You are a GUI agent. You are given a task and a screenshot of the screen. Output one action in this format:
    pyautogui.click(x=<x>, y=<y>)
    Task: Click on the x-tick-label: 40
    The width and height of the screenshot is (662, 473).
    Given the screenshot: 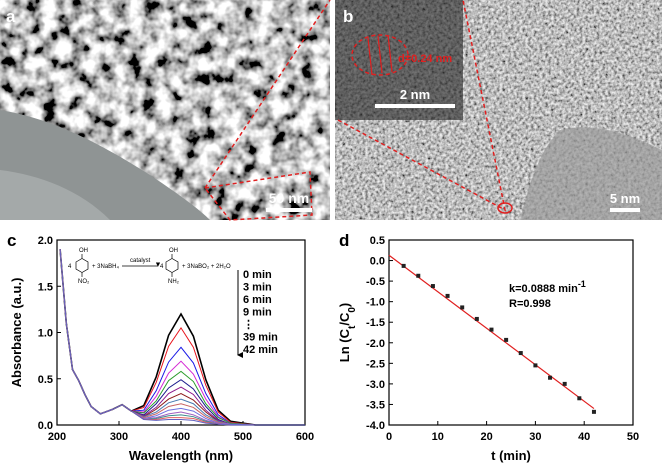 What is the action you would take?
    pyautogui.click(x=584, y=437)
    